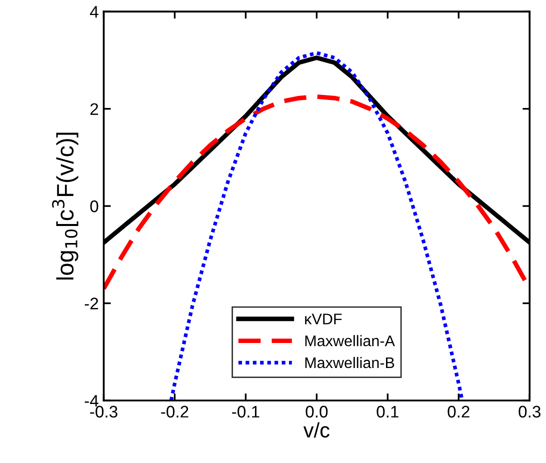 The width and height of the screenshot is (546, 463). Describe the element at coordinates (91, 401) in the screenshot. I see `y-tick-label: -4` at that location.